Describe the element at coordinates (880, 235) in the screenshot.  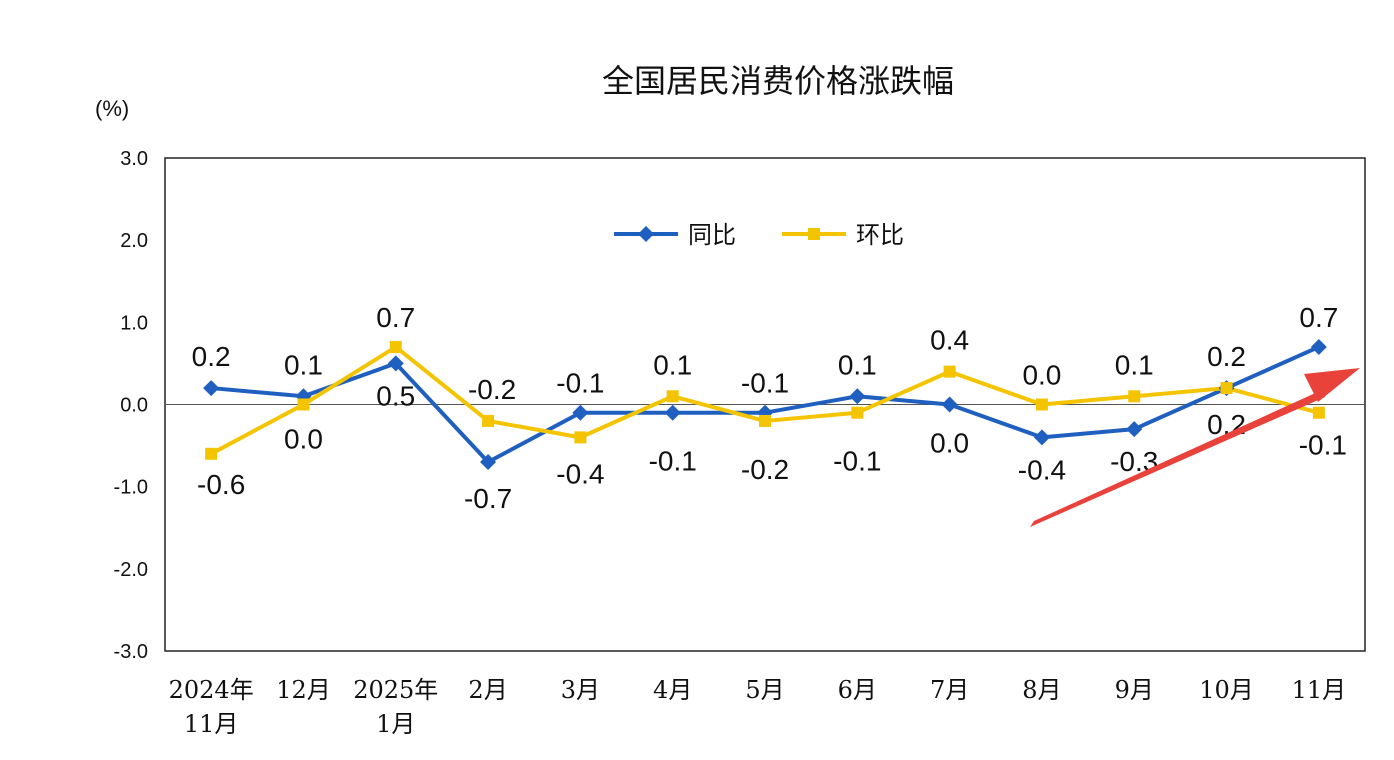
I see `legend-label: 环比` at that location.